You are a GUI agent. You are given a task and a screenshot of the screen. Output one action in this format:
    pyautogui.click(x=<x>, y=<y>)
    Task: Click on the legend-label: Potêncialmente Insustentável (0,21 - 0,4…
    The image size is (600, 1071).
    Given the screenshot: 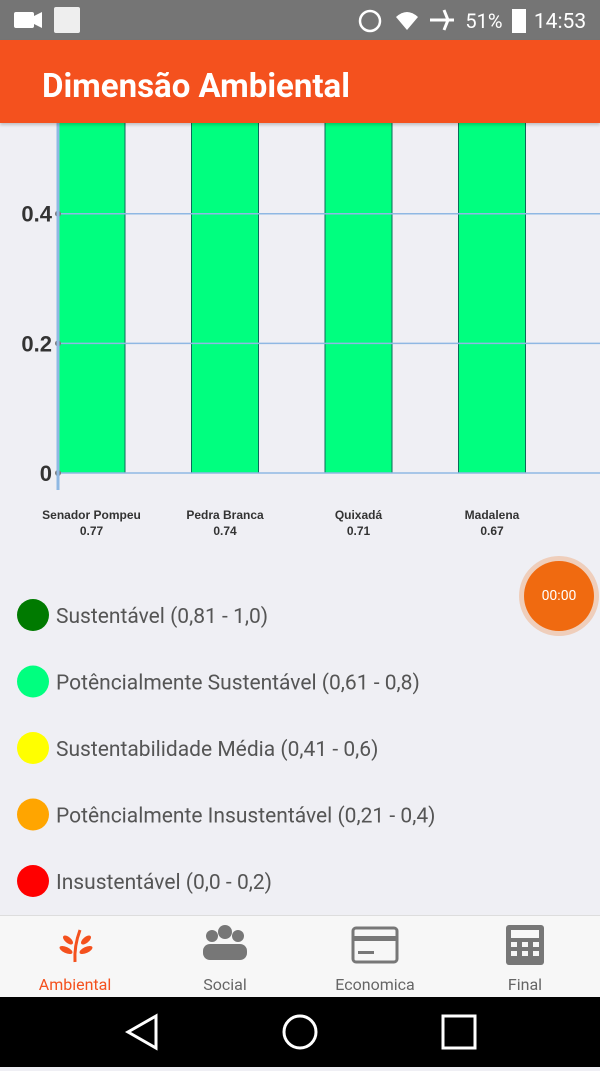 What is the action you would take?
    pyautogui.click(x=245, y=817)
    